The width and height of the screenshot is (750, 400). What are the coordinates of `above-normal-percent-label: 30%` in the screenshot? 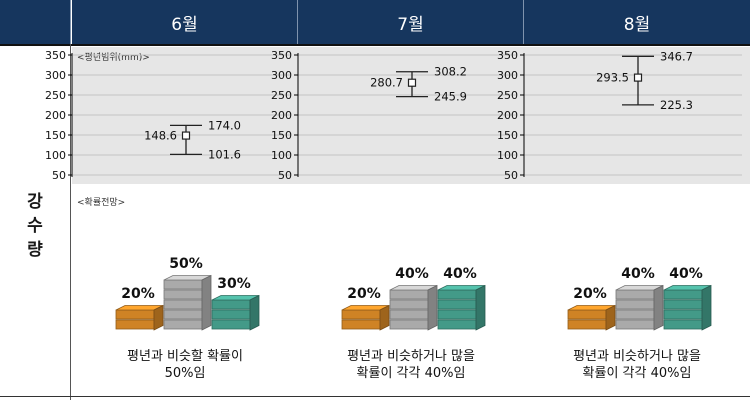 It's located at (234, 284).